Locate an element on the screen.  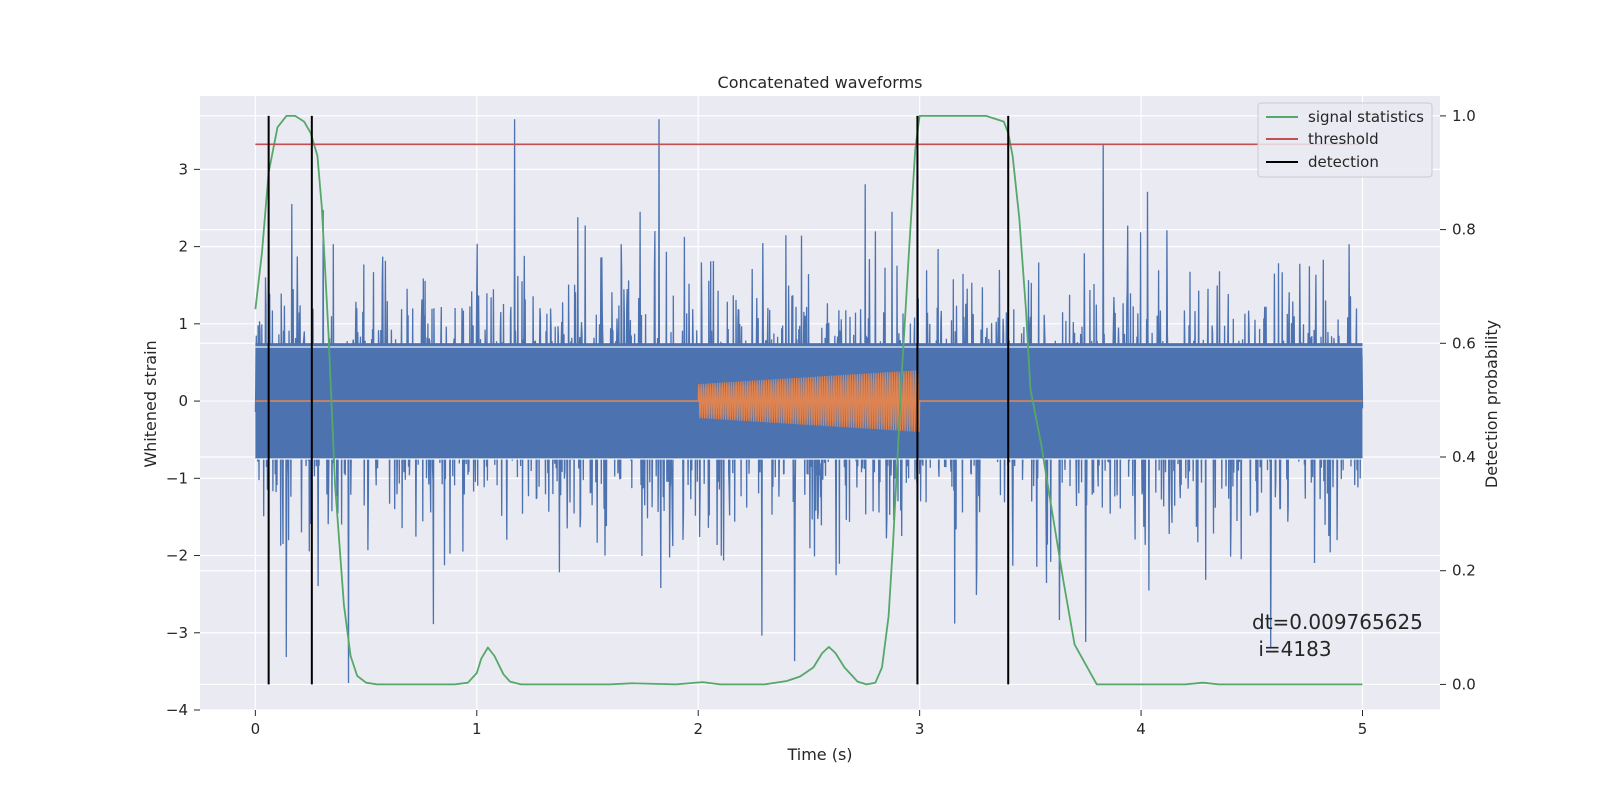
chart-title: Concatenated waveforms is located at coordinates (820, 82).